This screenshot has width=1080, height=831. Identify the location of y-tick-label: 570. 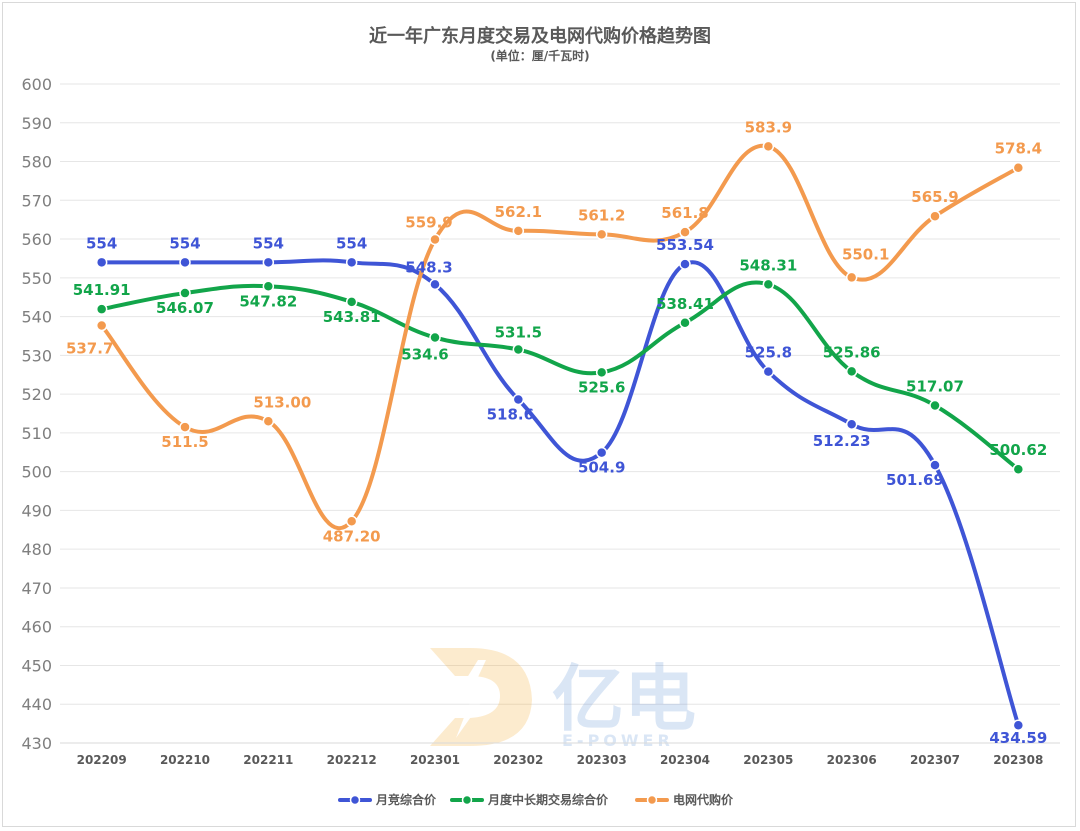
(36, 200).